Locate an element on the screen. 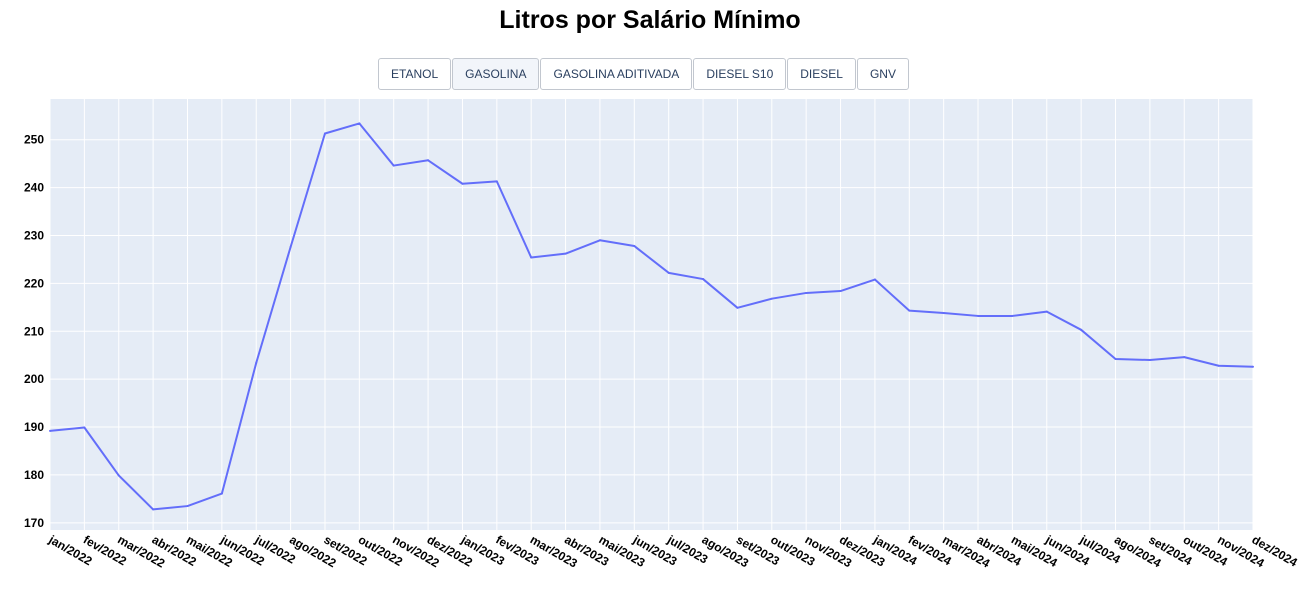 This screenshot has width=1300, height=600. y-tick-label: 240 is located at coordinates (34, 188).